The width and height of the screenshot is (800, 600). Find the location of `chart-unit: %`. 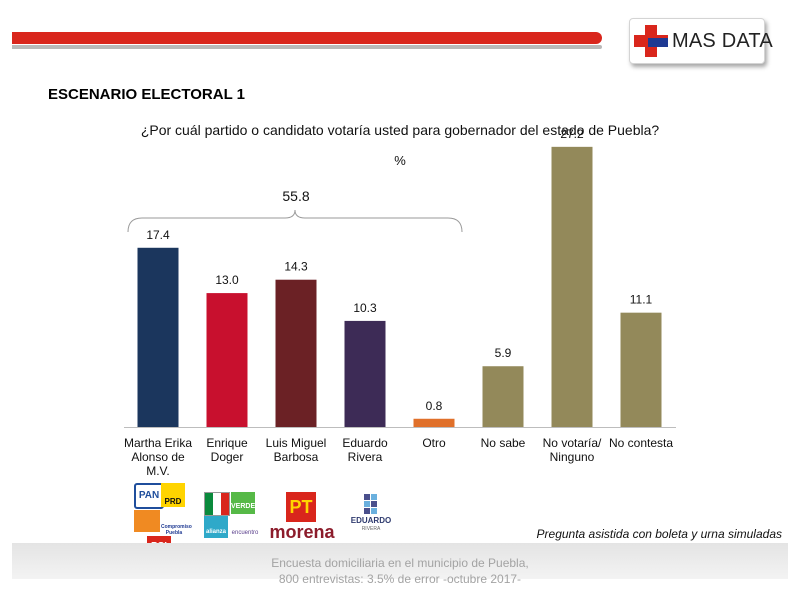

chart-unit: % is located at coordinates (400, 160).